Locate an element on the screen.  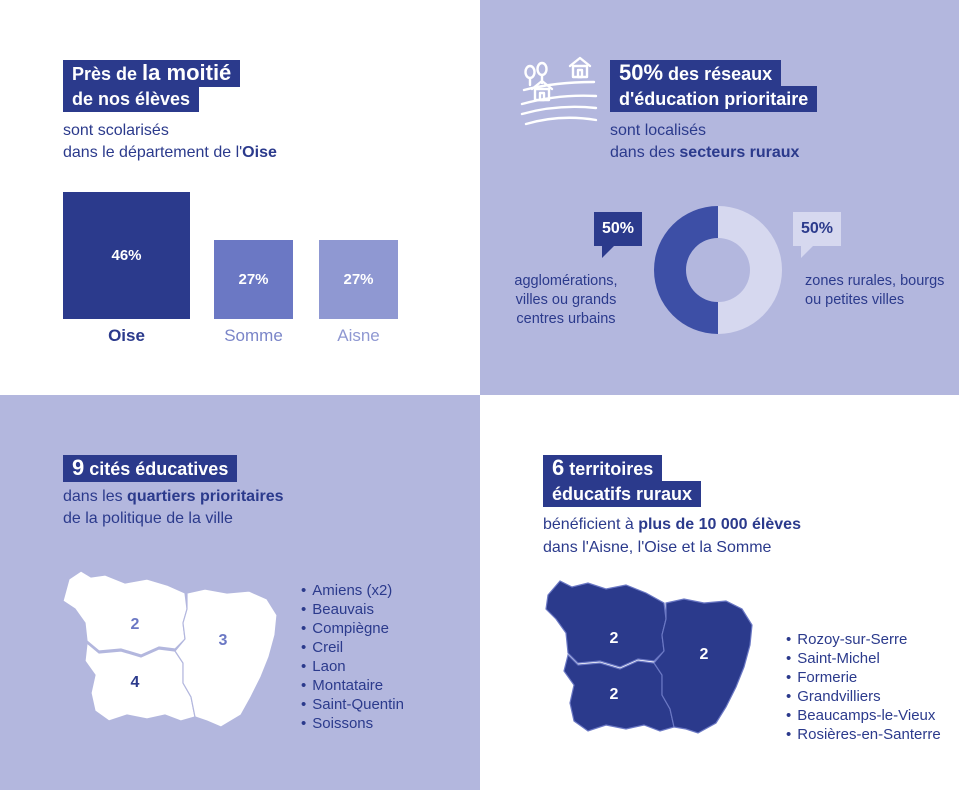
bar-oise: 46% is located at coordinates (126, 255).